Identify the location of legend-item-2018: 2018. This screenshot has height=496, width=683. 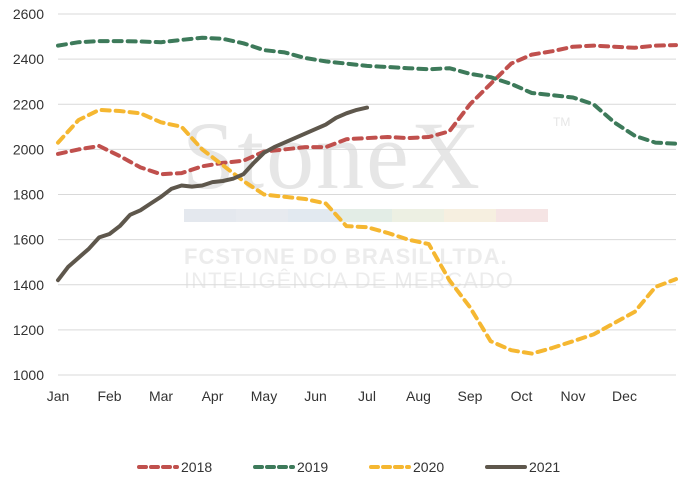
(174, 467).